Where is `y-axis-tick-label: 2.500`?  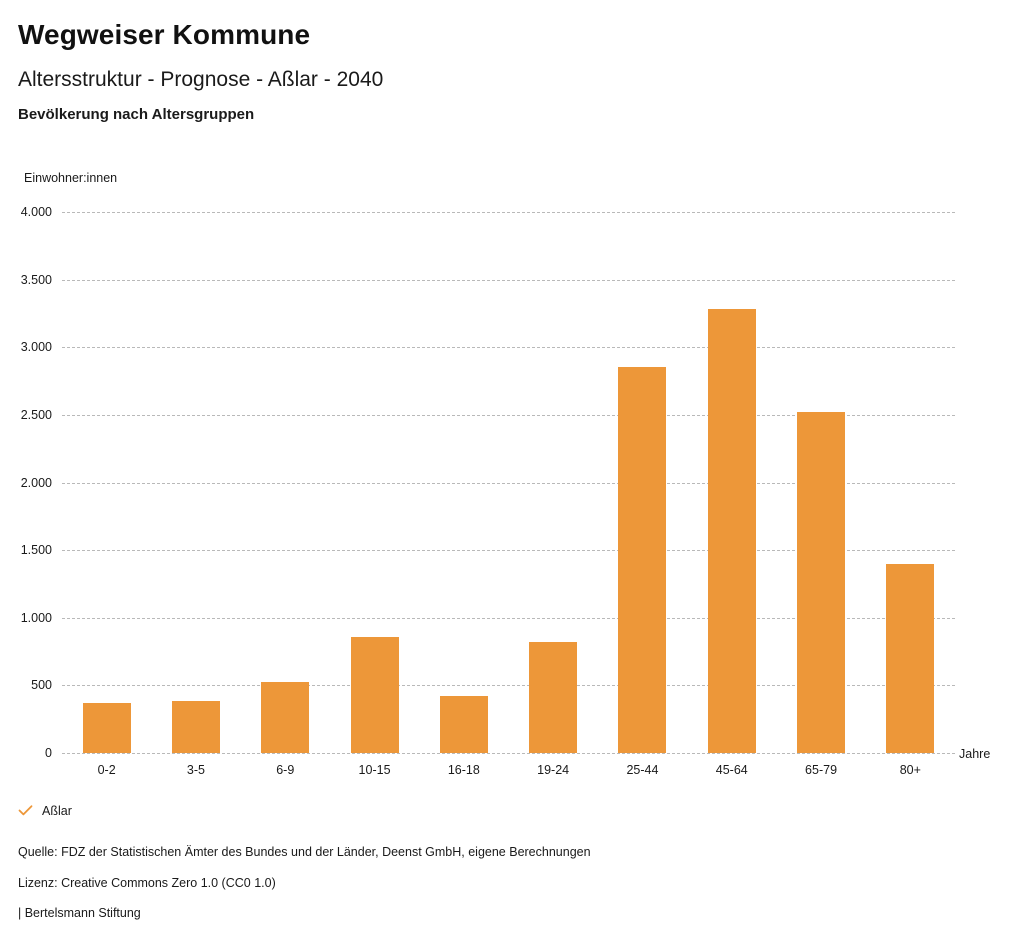 y-axis-tick-label: 2.500 is located at coordinates (36, 414).